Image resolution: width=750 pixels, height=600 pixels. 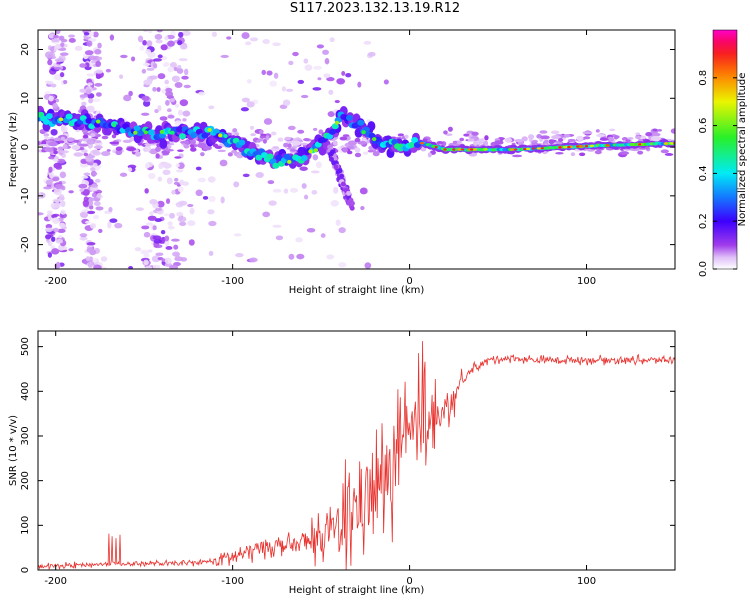 What do you see at coordinates (25, 196) in the screenshot?
I see `y-tick-label: -10` at bounding box center [25, 196].